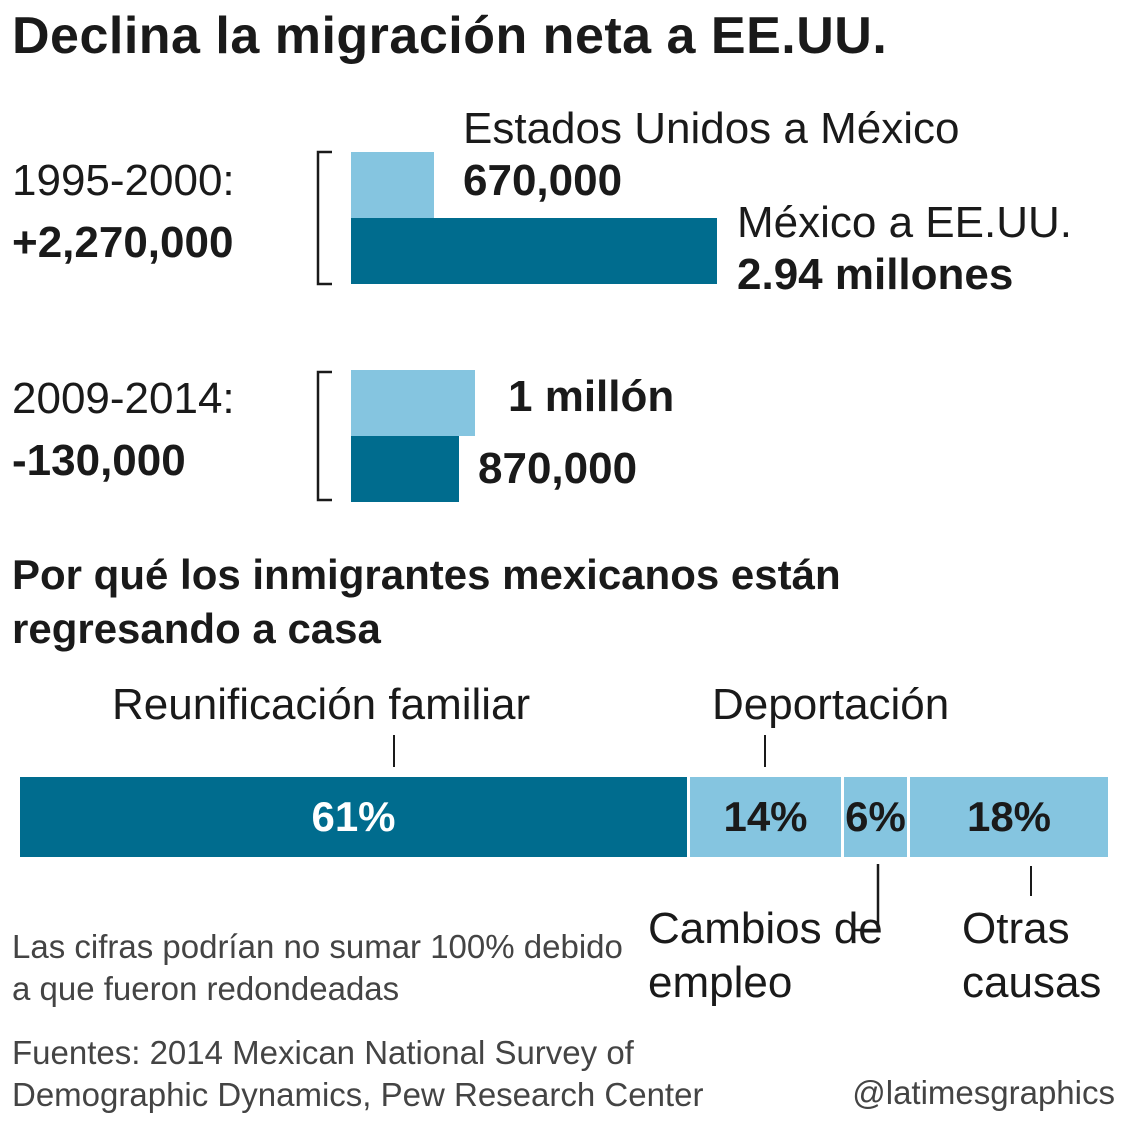  I want to click on segment-deportation: 14%, so click(765, 817).